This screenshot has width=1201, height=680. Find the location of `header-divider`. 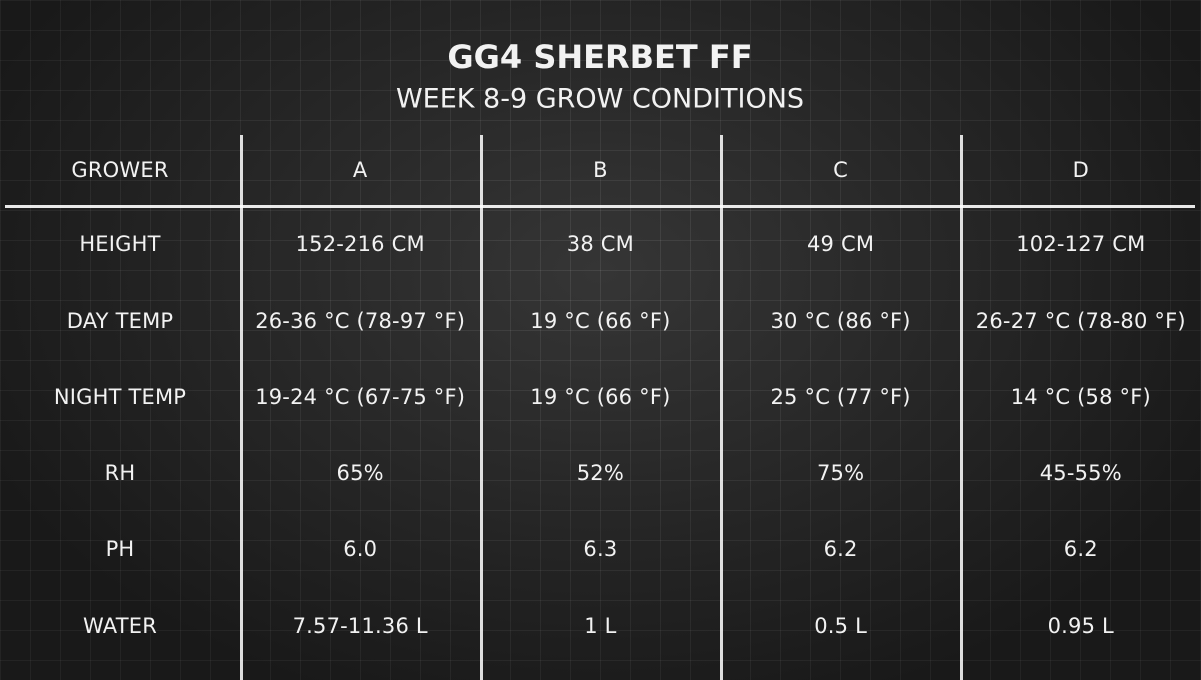

header-divider is located at coordinates (600, 206).